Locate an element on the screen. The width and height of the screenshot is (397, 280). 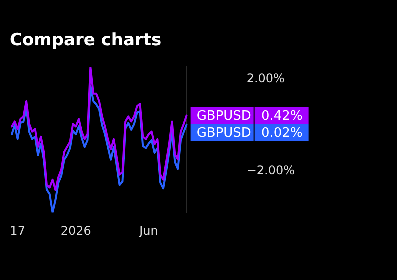
y-tick-label: 2.00% is located at coordinates (265, 79).